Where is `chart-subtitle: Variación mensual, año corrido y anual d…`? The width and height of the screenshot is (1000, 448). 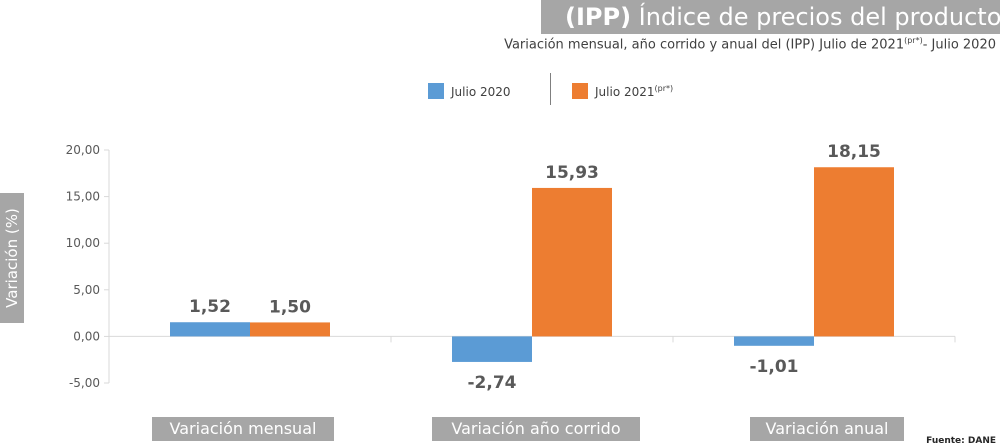 chart-subtitle: Variación mensual, año corrido y anual d… is located at coordinates (750, 44).